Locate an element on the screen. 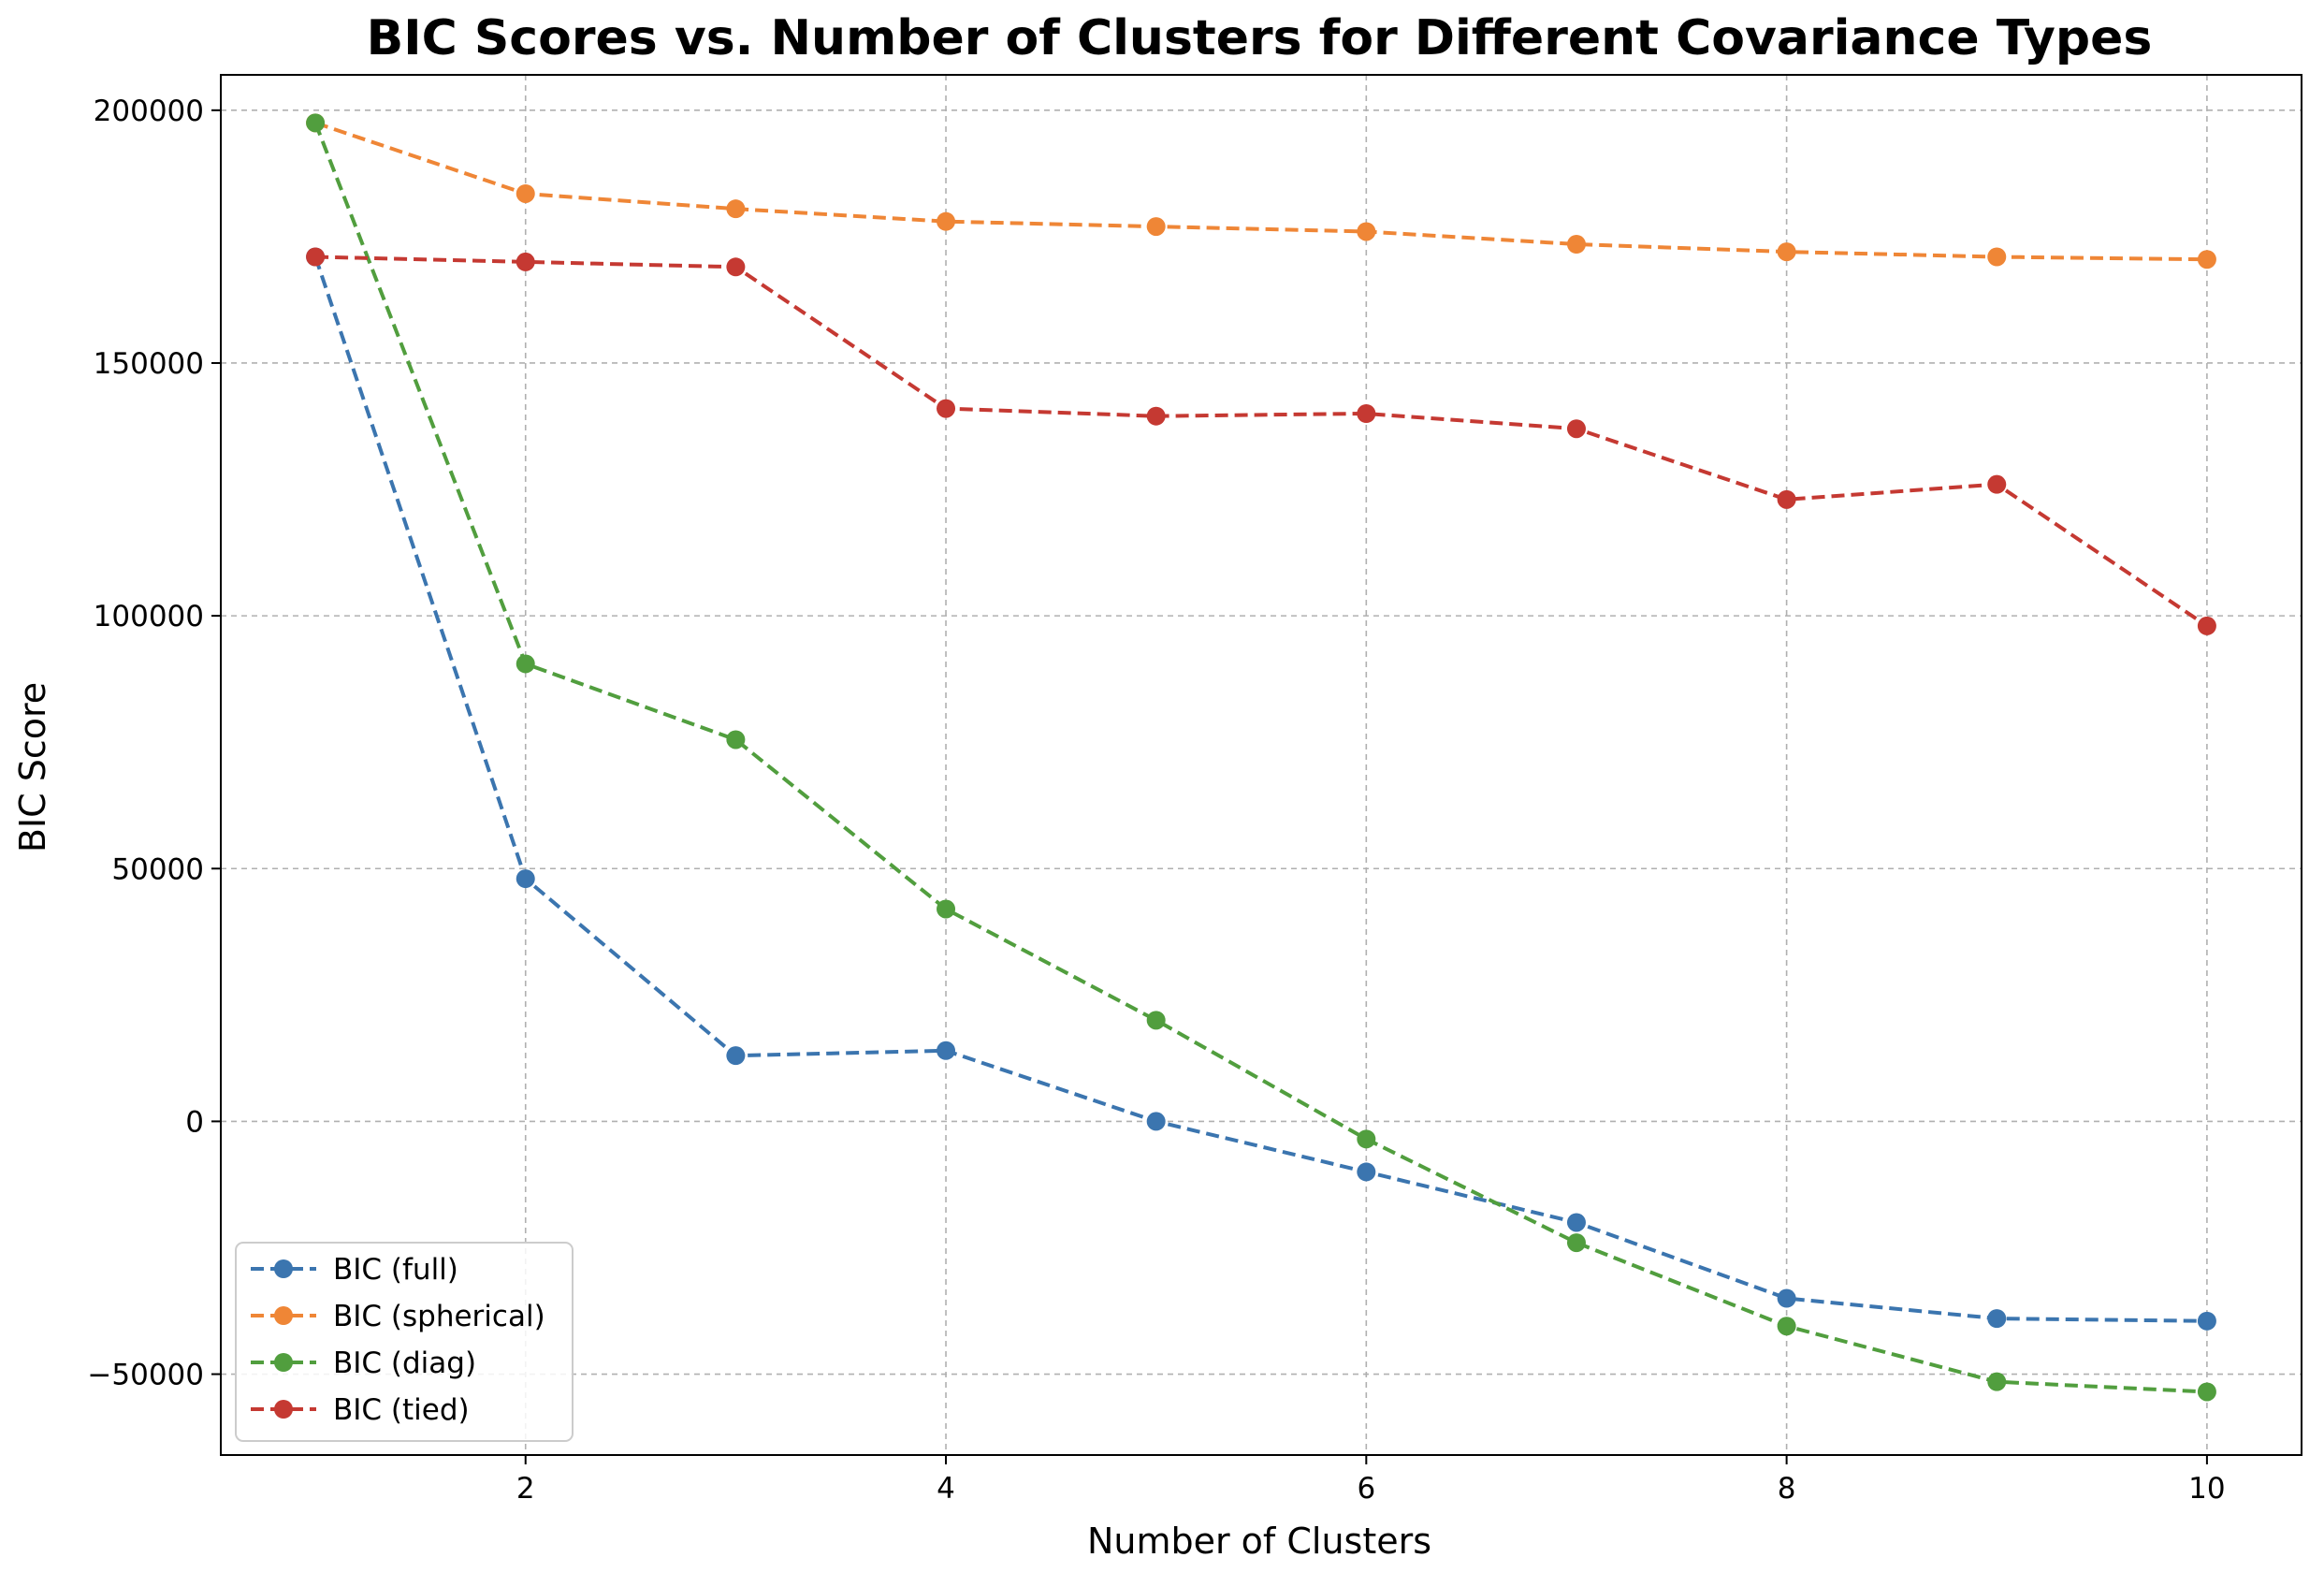 This screenshot has height=1572, width=2324. y-tick-label: 100000 is located at coordinates (149, 616).